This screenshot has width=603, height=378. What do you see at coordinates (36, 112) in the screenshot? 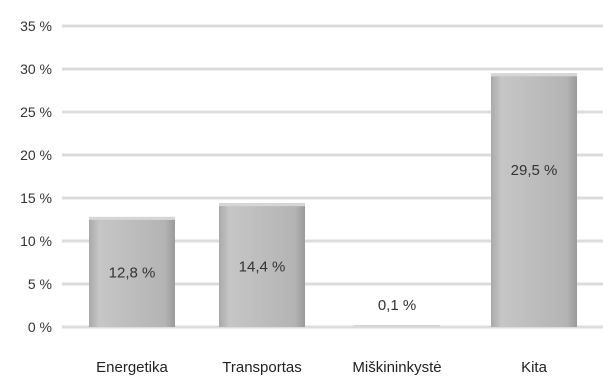
I see `y-tick-label: 25 %` at bounding box center [36, 112].